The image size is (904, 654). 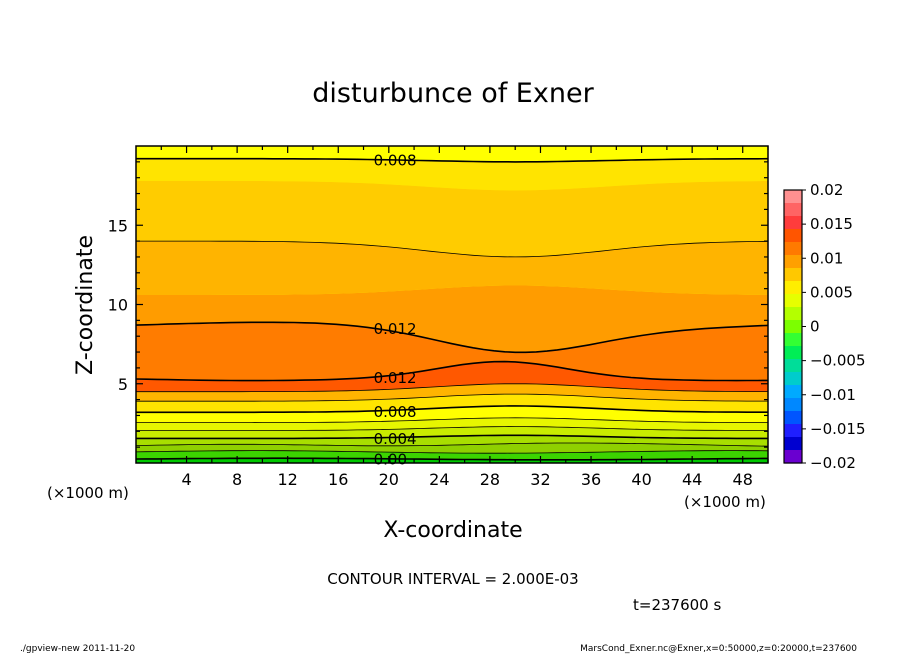 I want to click on y-tick-label: 5, so click(x=123, y=384).